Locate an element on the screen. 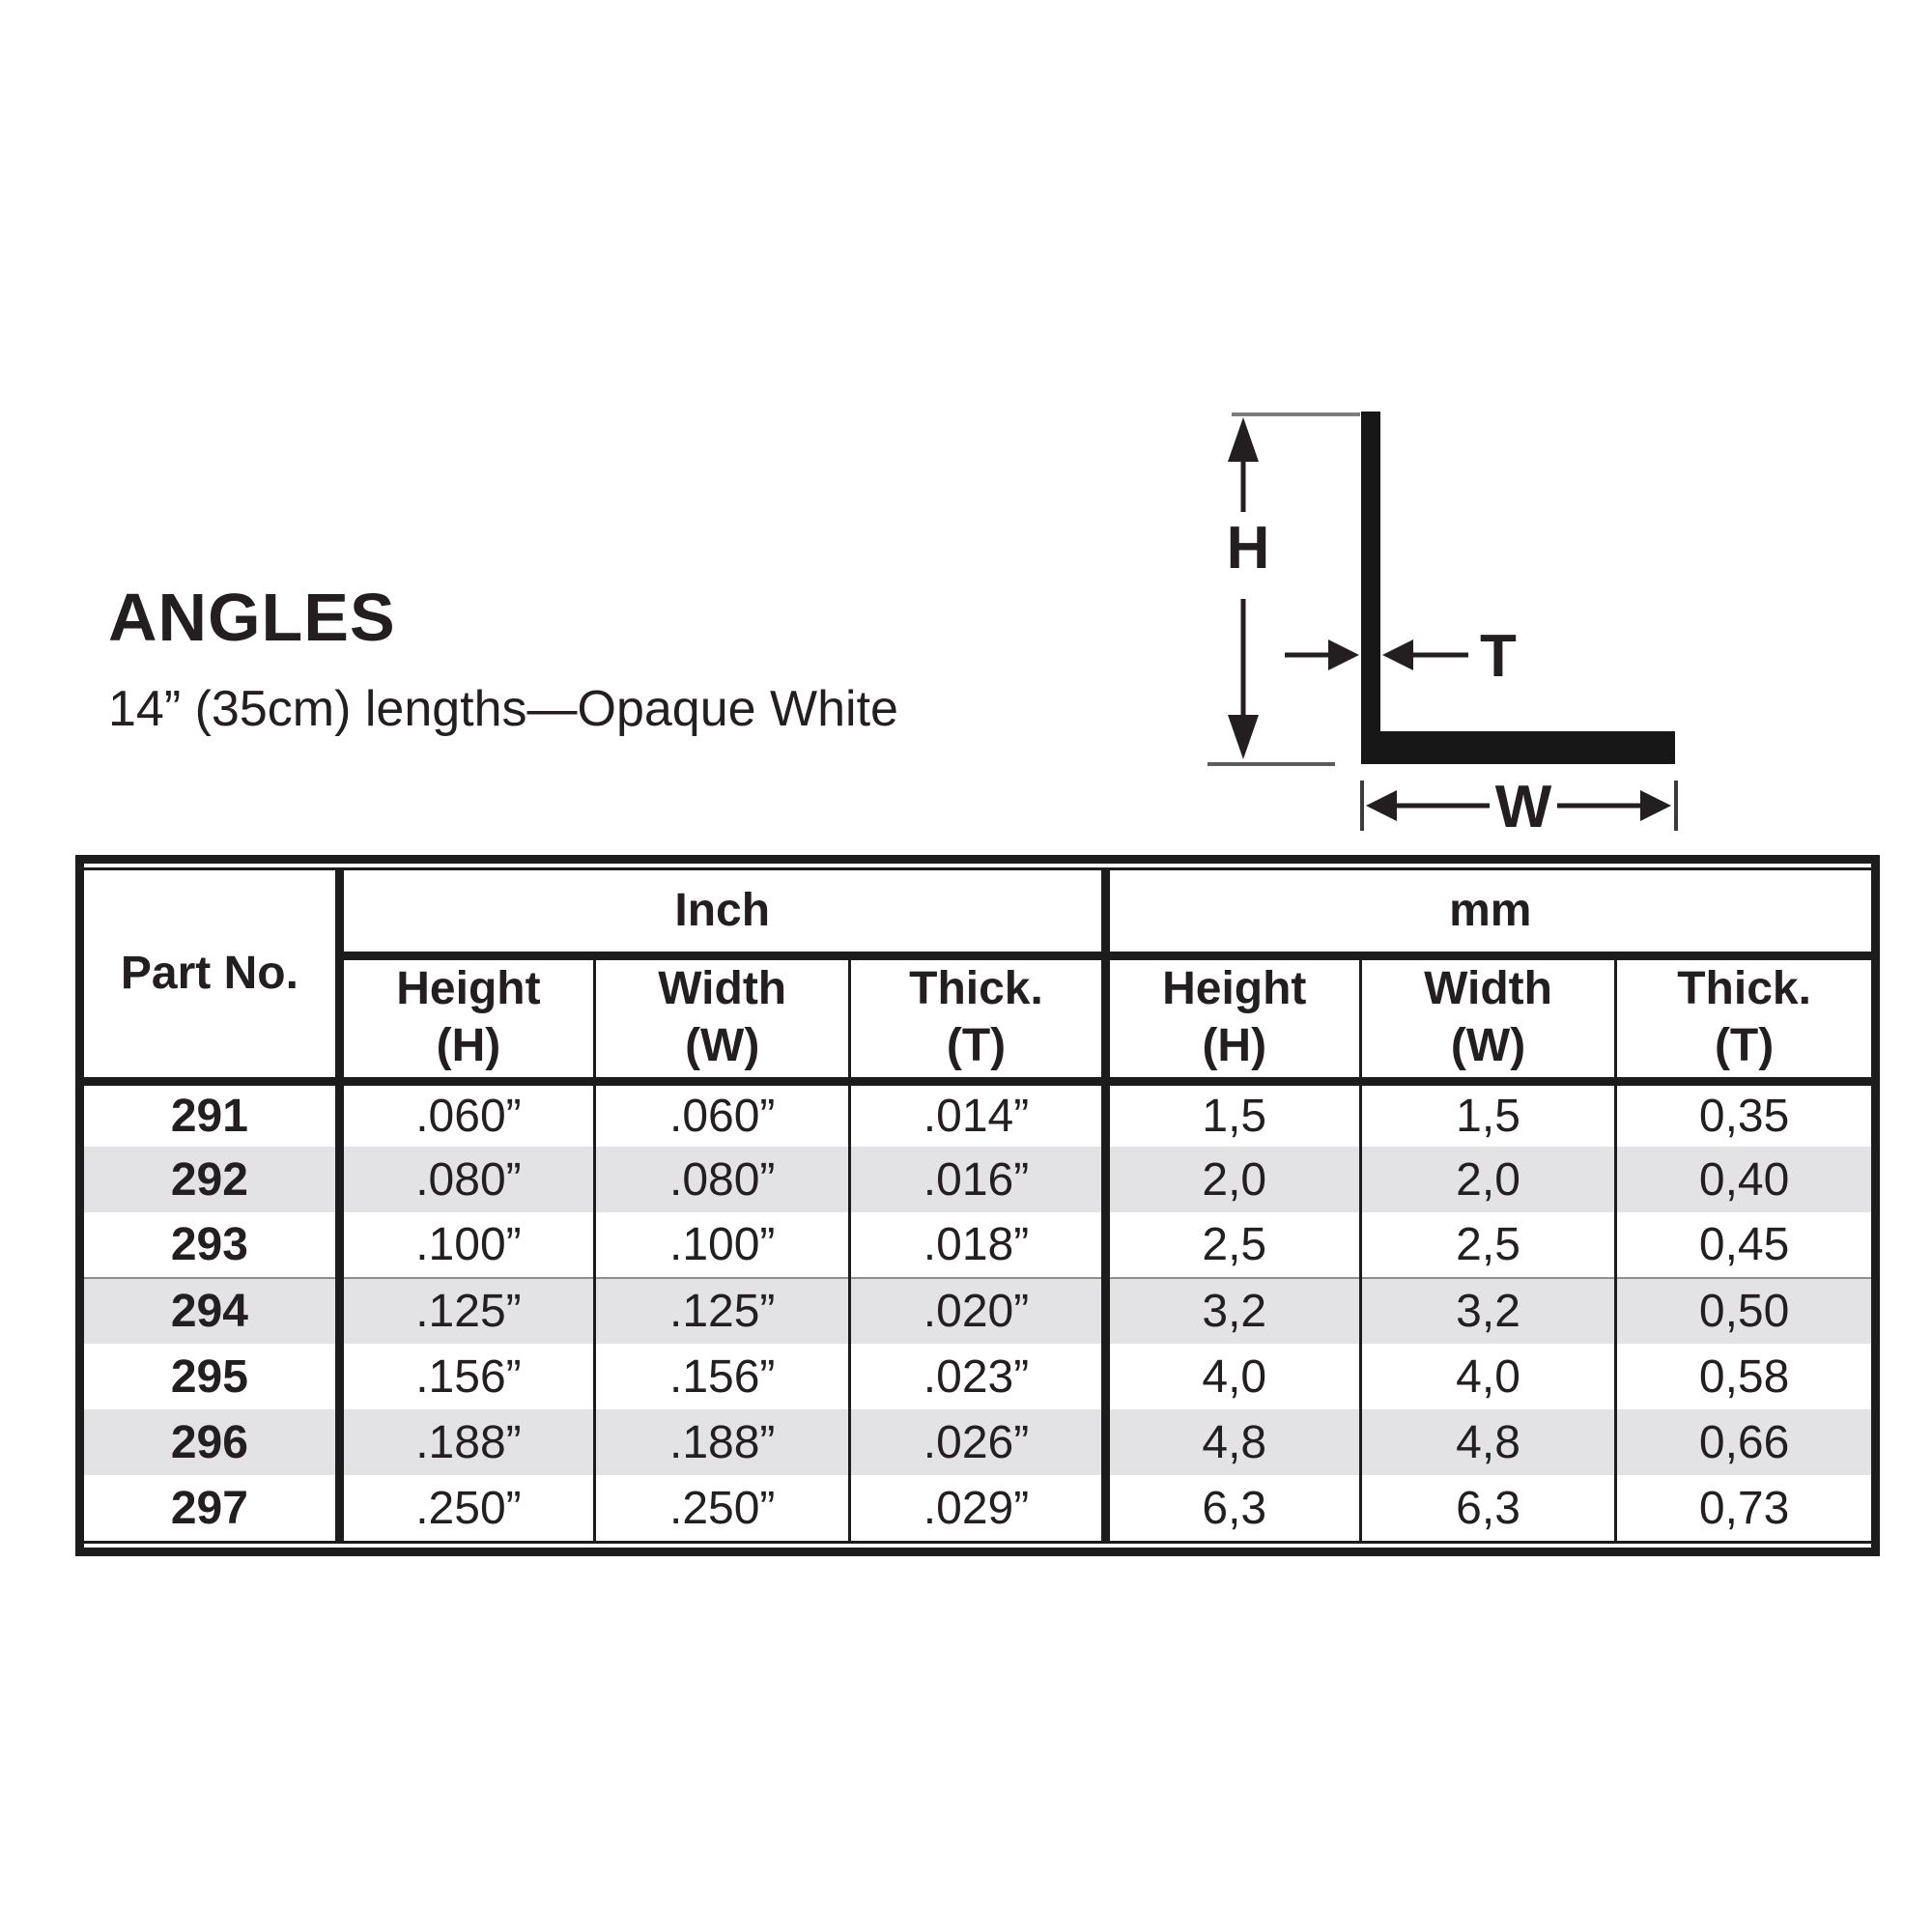 This screenshot has height=1932, width=1932. angle-profile-diagram: H T W is located at coordinates (1443, 626).